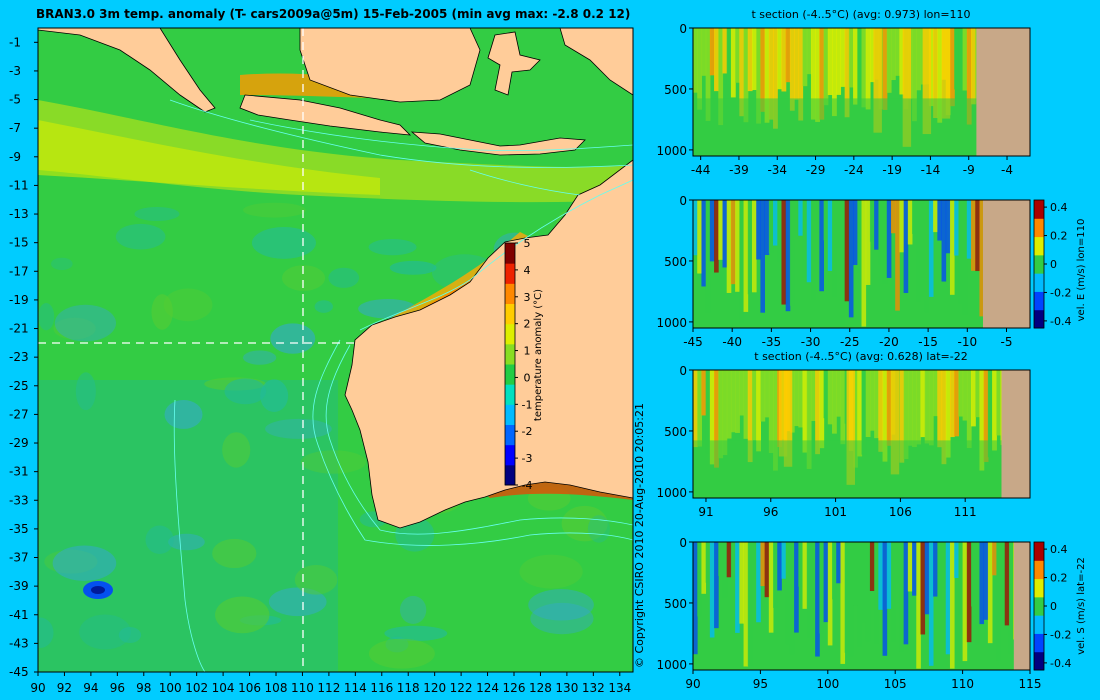  Describe the element at coordinates (19, 329) in the screenshot. I see `map-y-tick-label: -21` at that location.